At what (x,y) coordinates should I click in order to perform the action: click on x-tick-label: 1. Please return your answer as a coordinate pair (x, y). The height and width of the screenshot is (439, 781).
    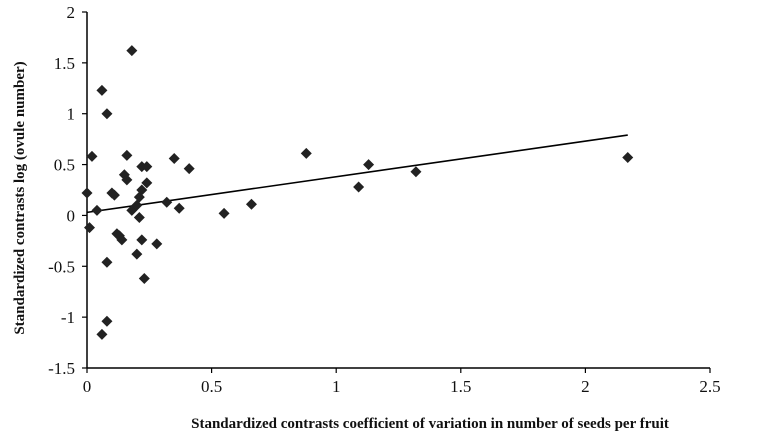
    Looking at the image, I should click on (336, 386).